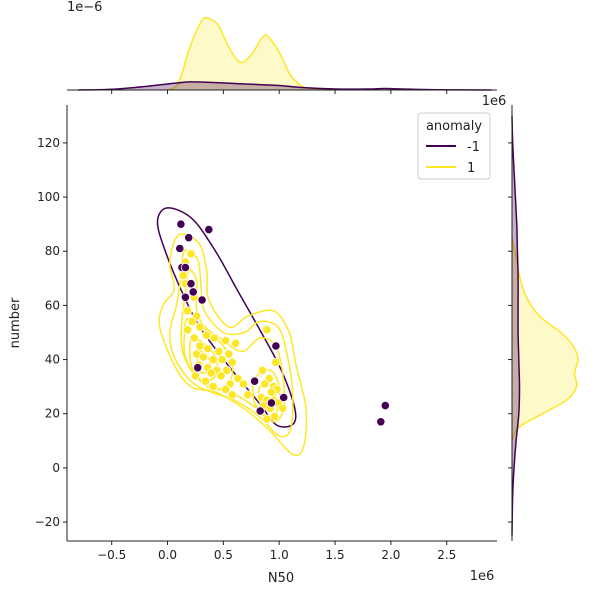  What do you see at coordinates (471, 168) in the screenshot?
I see `legend-label-pos1: 1` at bounding box center [471, 168].